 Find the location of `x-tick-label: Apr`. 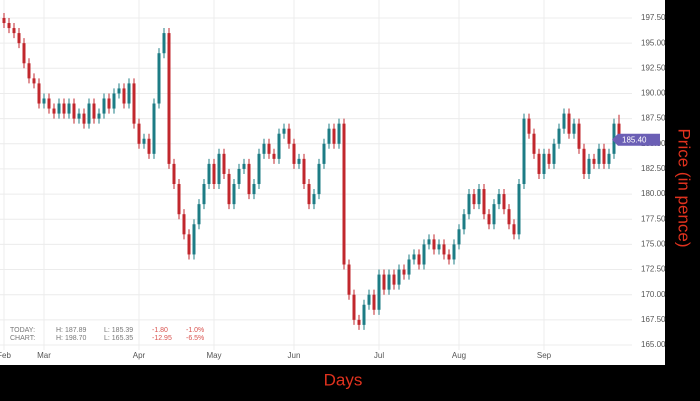

x-tick-label: Apr is located at coordinates (139, 355).